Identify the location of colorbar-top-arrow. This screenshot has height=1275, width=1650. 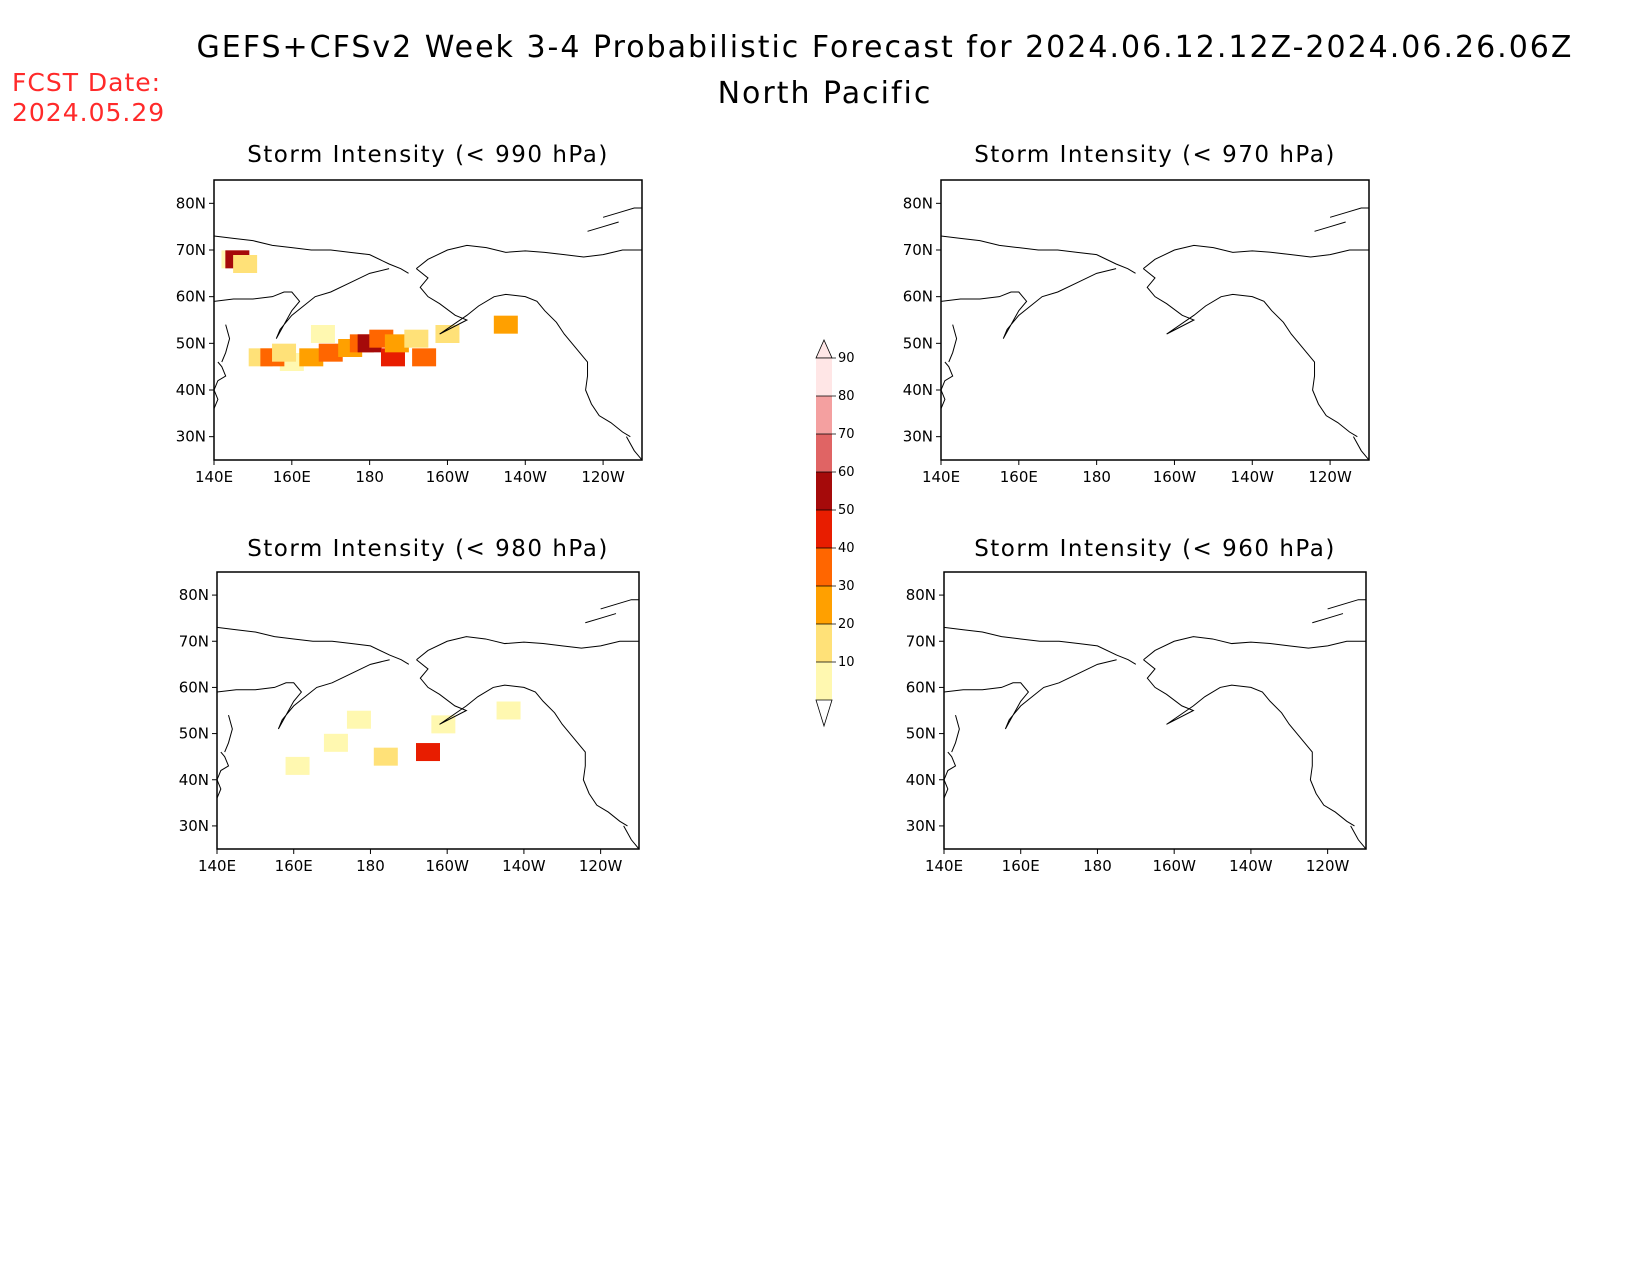
(824, 349).